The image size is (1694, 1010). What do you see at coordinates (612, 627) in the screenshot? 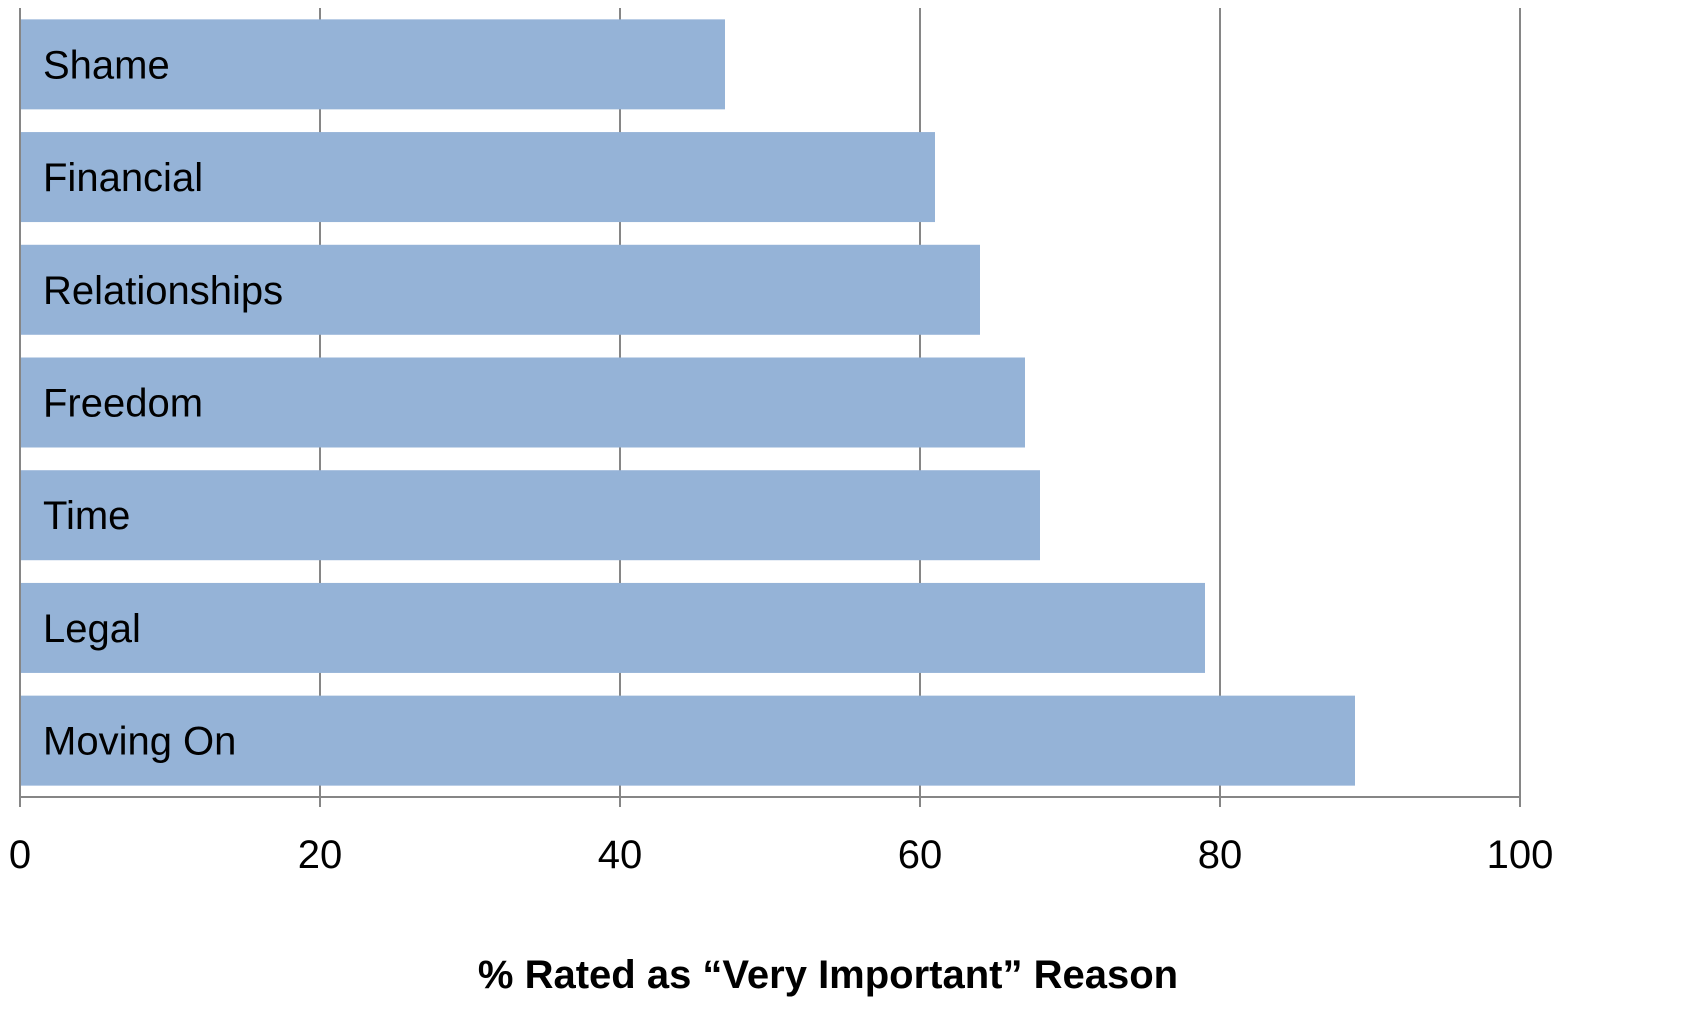
I see `bar-legal` at bounding box center [612, 627].